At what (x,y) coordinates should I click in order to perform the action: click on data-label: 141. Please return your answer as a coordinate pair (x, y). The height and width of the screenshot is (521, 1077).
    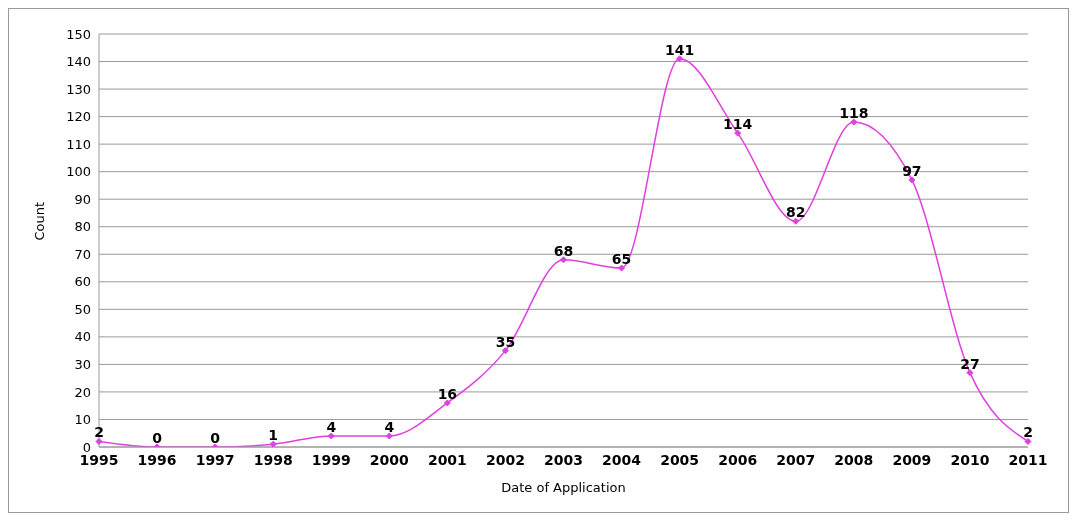
    Looking at the image, I should click on (680, 49).